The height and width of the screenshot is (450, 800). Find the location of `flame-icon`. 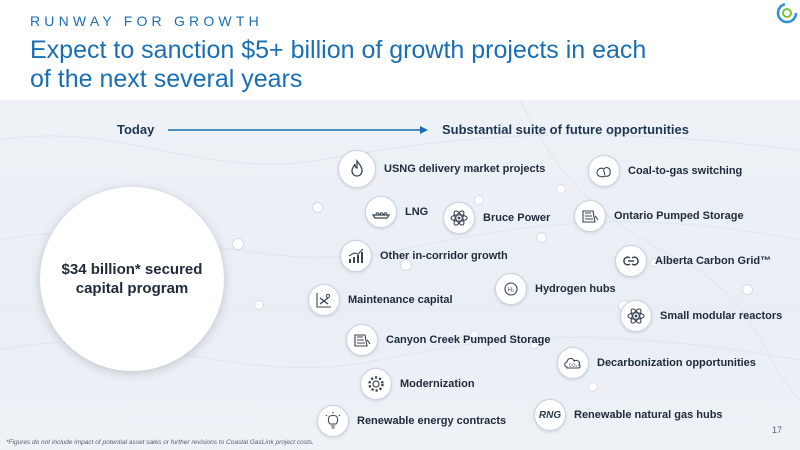

flame-icon is located at coordinates (357, 169).